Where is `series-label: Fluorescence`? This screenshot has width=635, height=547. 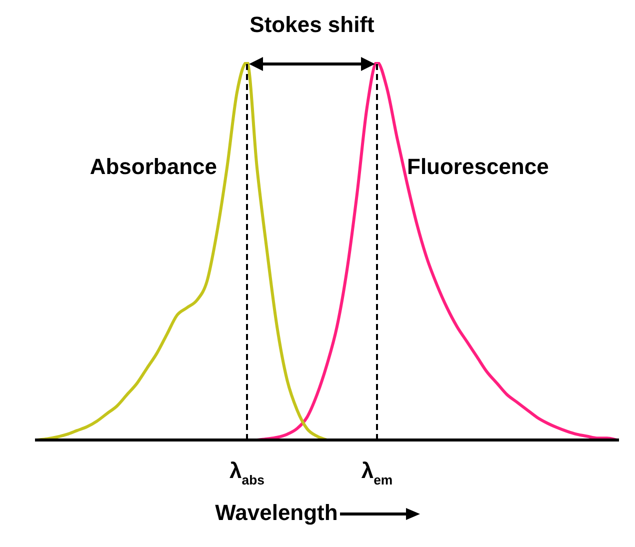
series-label: Fluorescence is located at coordinates (478, 166).